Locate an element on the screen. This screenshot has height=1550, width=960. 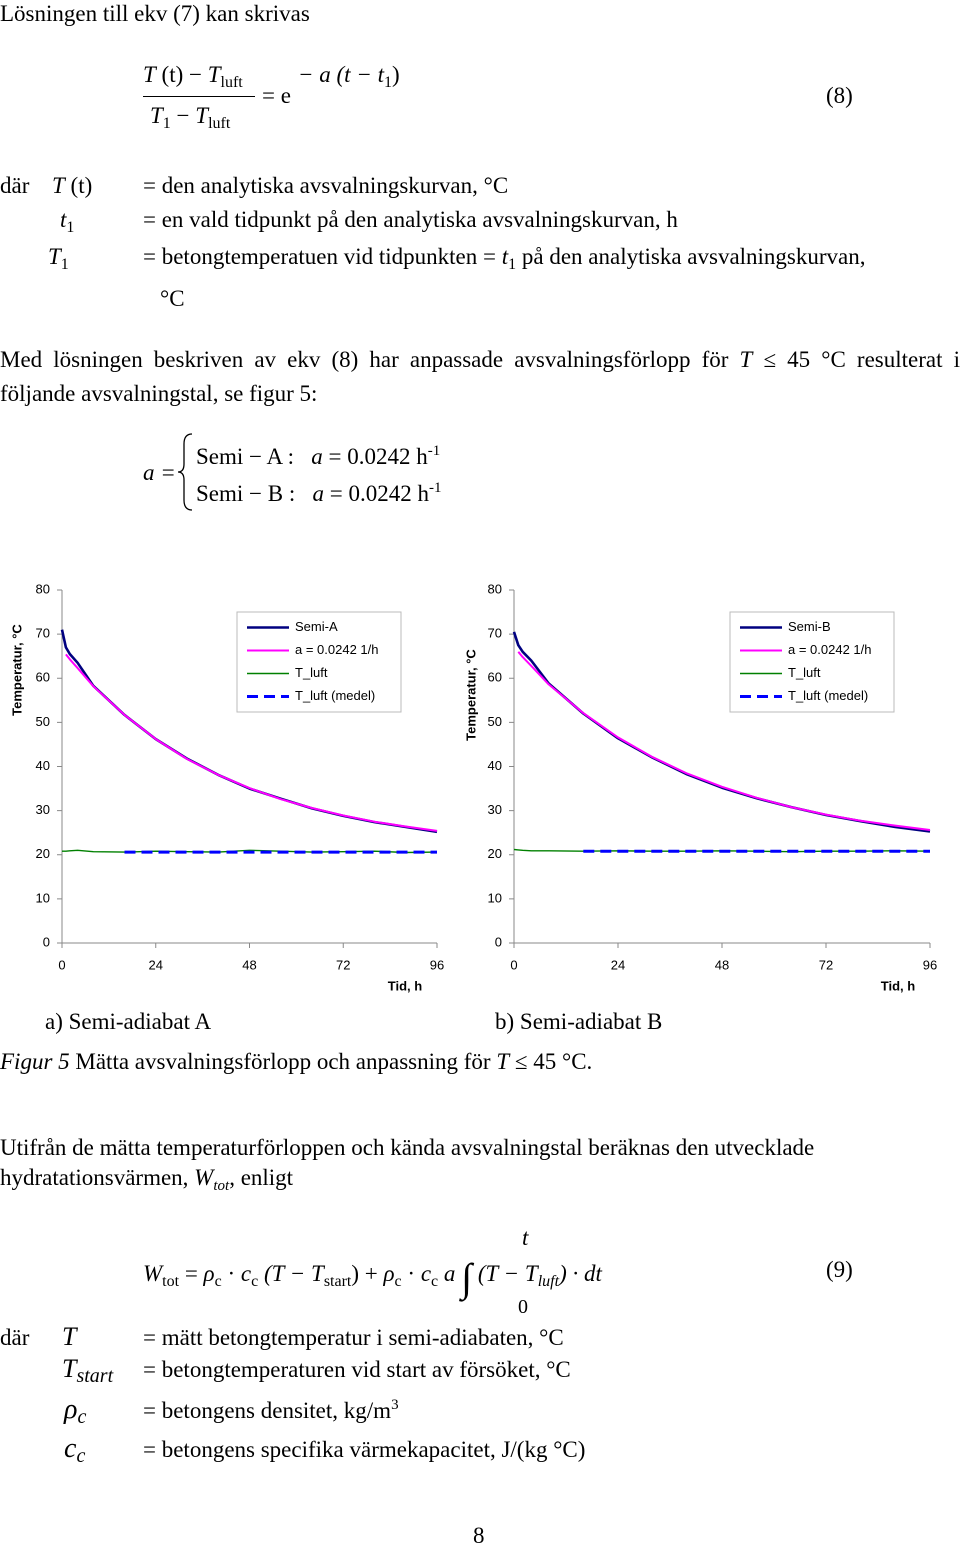
lower-limit: 0 is located at coordinates (523, 1307).